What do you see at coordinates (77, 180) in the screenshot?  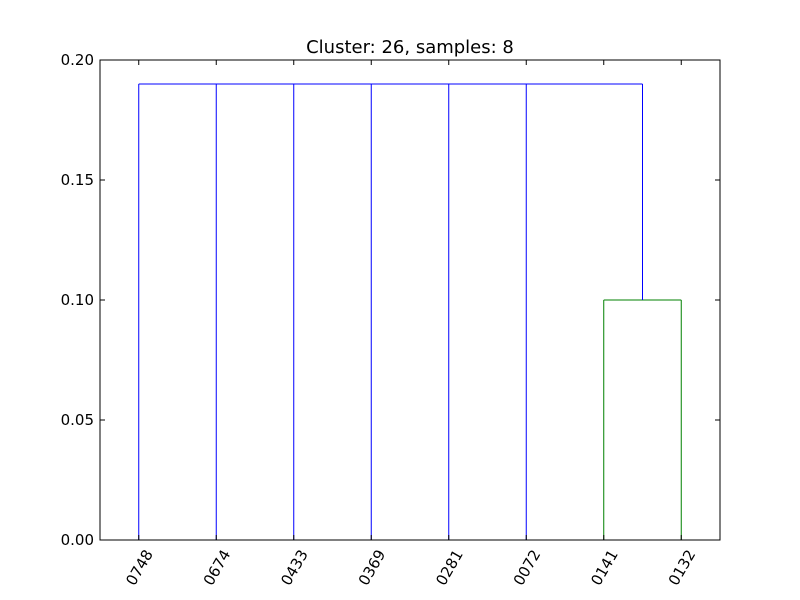 I see `y-tick-label: 0.15` at bounding box center [77, 180].